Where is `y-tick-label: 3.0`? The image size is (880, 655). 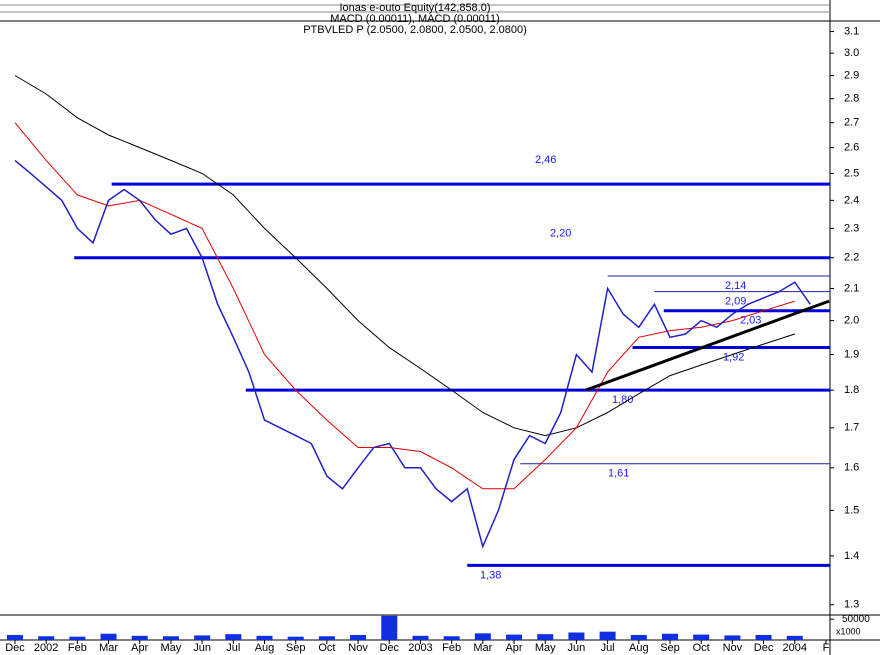
y-tick-label: 3.0 is located at coordinates (851, 53).